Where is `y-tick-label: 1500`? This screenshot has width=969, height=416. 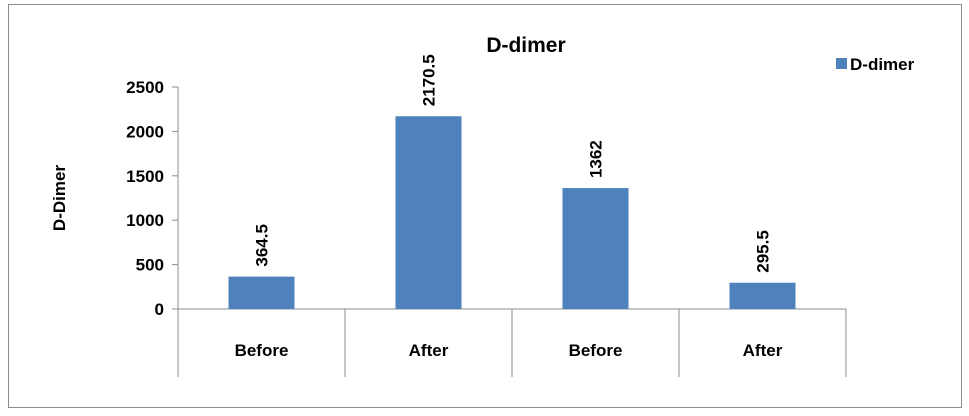
y-tick-label: 1500 is located at coordinates (145, 176).